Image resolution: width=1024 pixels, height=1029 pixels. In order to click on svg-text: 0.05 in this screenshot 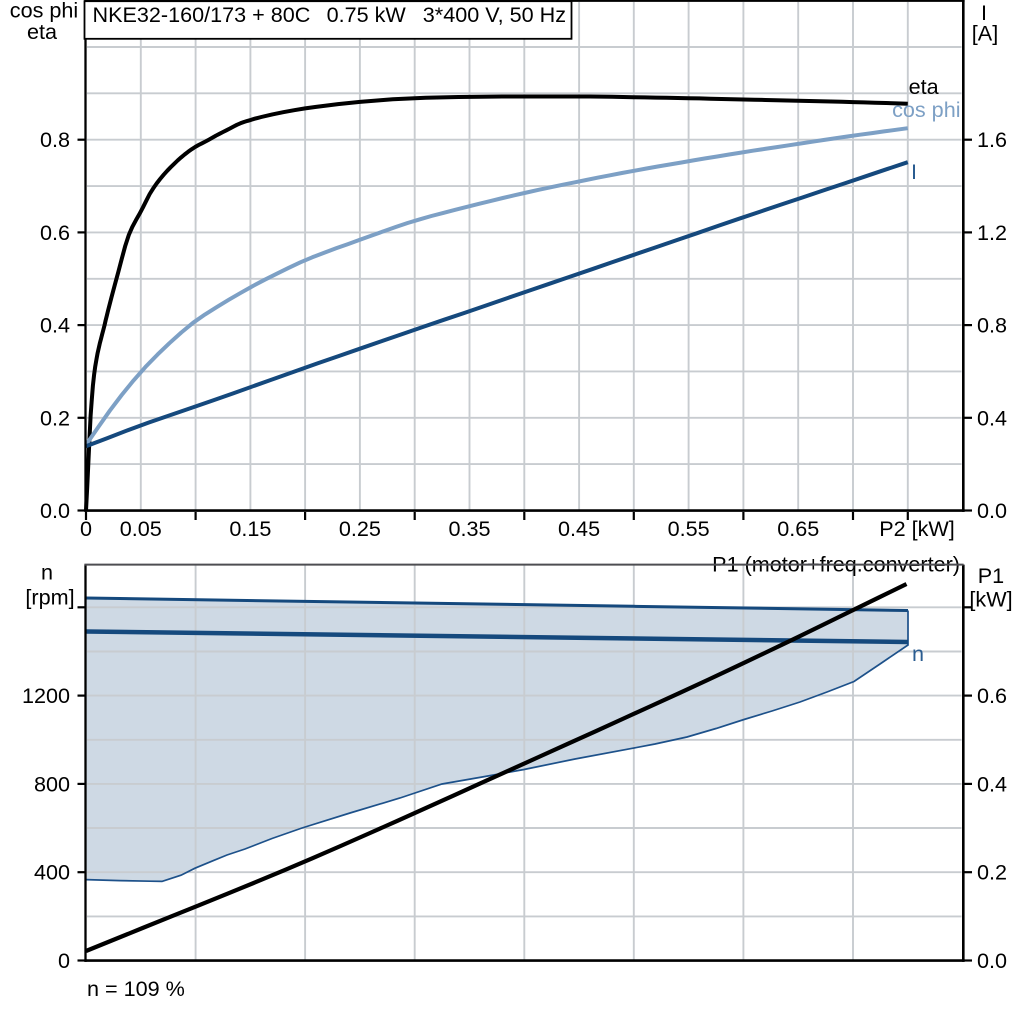, I will do `click(141, 528)`.